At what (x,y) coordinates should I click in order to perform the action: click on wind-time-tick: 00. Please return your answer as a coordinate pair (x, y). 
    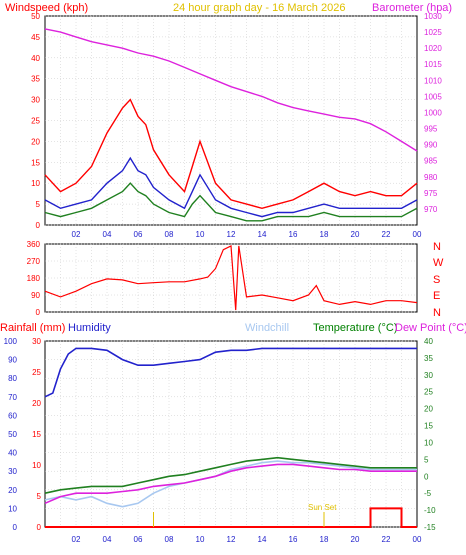
    Looking at the image, I should click on (417, 234).